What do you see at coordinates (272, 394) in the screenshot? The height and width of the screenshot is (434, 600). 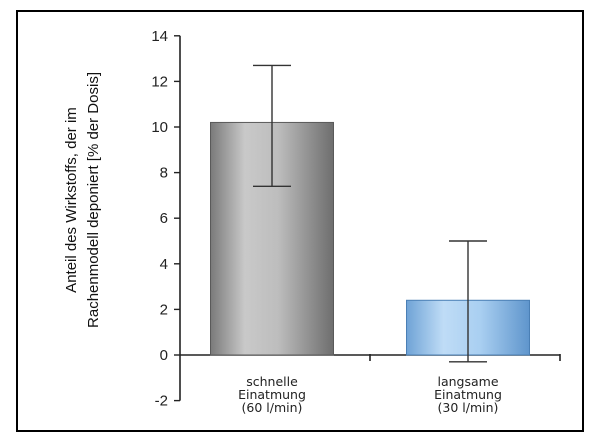 I see `category-label: schnelle Einatmung (60 l/min)` at bounding box center [272, 394].